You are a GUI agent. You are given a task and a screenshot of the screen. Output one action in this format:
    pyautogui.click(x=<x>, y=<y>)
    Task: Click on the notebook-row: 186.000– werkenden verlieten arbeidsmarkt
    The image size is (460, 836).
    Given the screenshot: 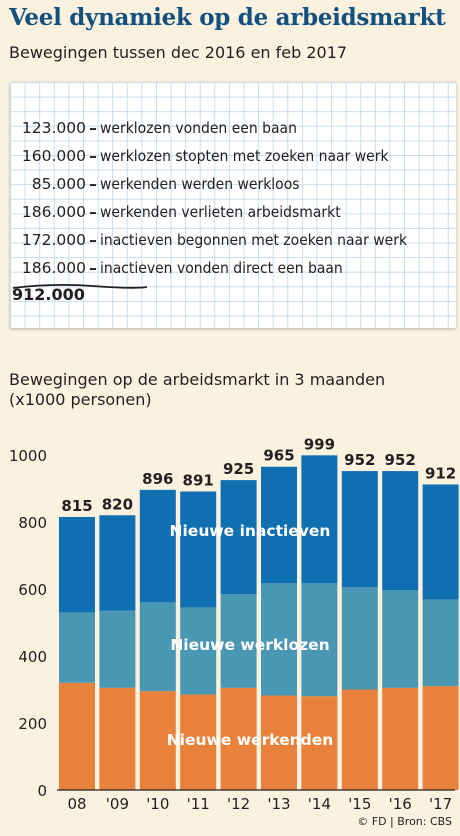 What is the action you would take?
    pyautogui.click(x=175, y=212)
    